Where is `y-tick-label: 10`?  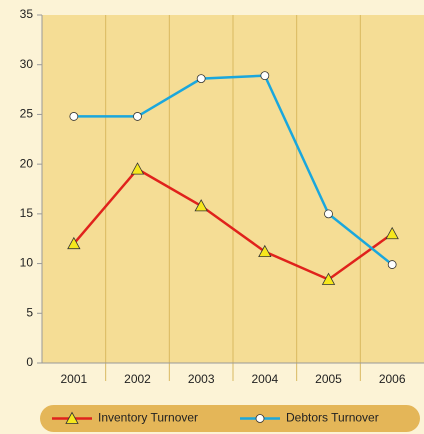
y-tick-label: 10 is located at coordinates (27, 263).